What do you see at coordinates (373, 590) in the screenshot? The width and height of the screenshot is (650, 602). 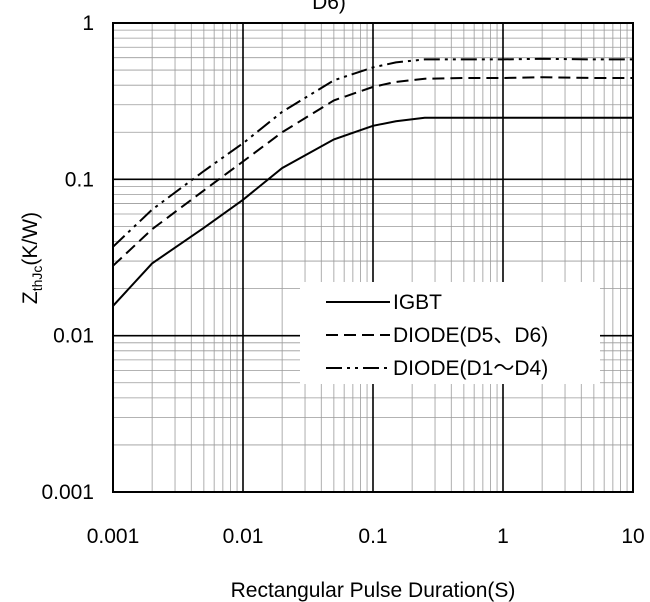 I see `x-axis-label: Rectangular Pulse Duration(S)` at bounding box center [373, 590].